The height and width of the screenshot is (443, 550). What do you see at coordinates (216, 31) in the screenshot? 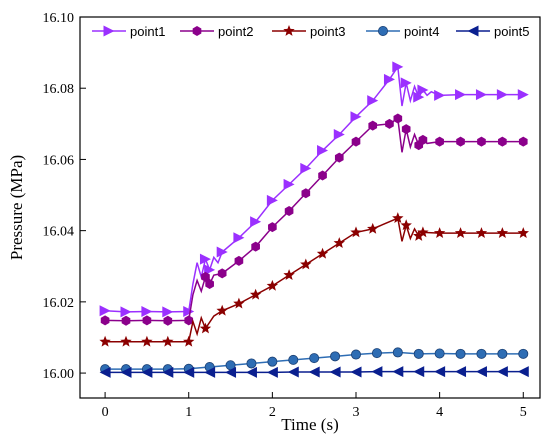
I see `legend-entry-point2: point2` at bounding box center [216, 31].